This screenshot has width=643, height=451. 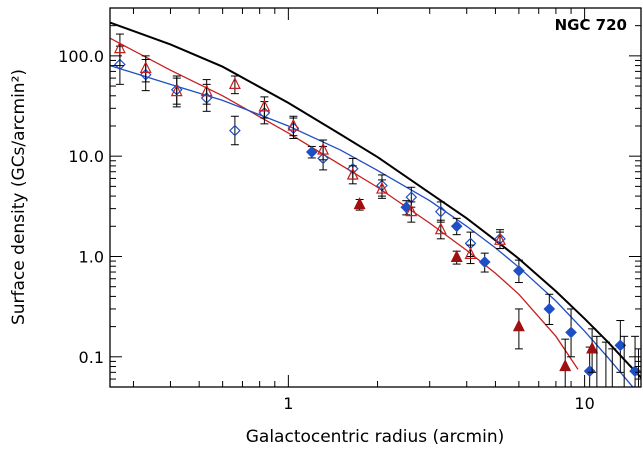 I want to click on y-tick-label: 10.0, so click(x=86, y=156).